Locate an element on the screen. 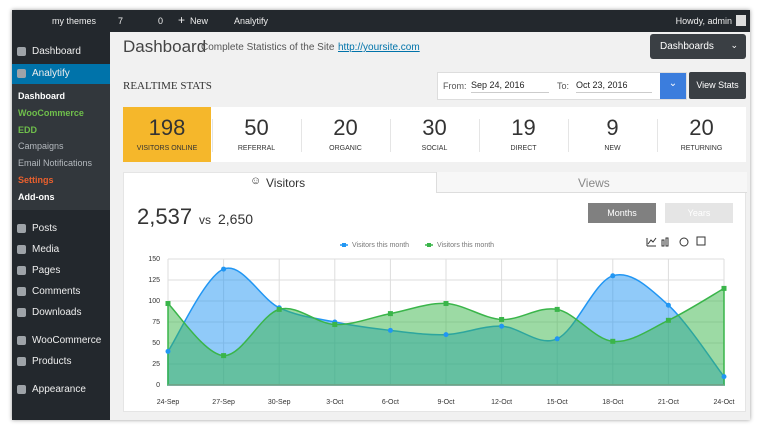 This screenshot has height=433, width=763. stat-value: 198 is located at coordinates (167, 127).